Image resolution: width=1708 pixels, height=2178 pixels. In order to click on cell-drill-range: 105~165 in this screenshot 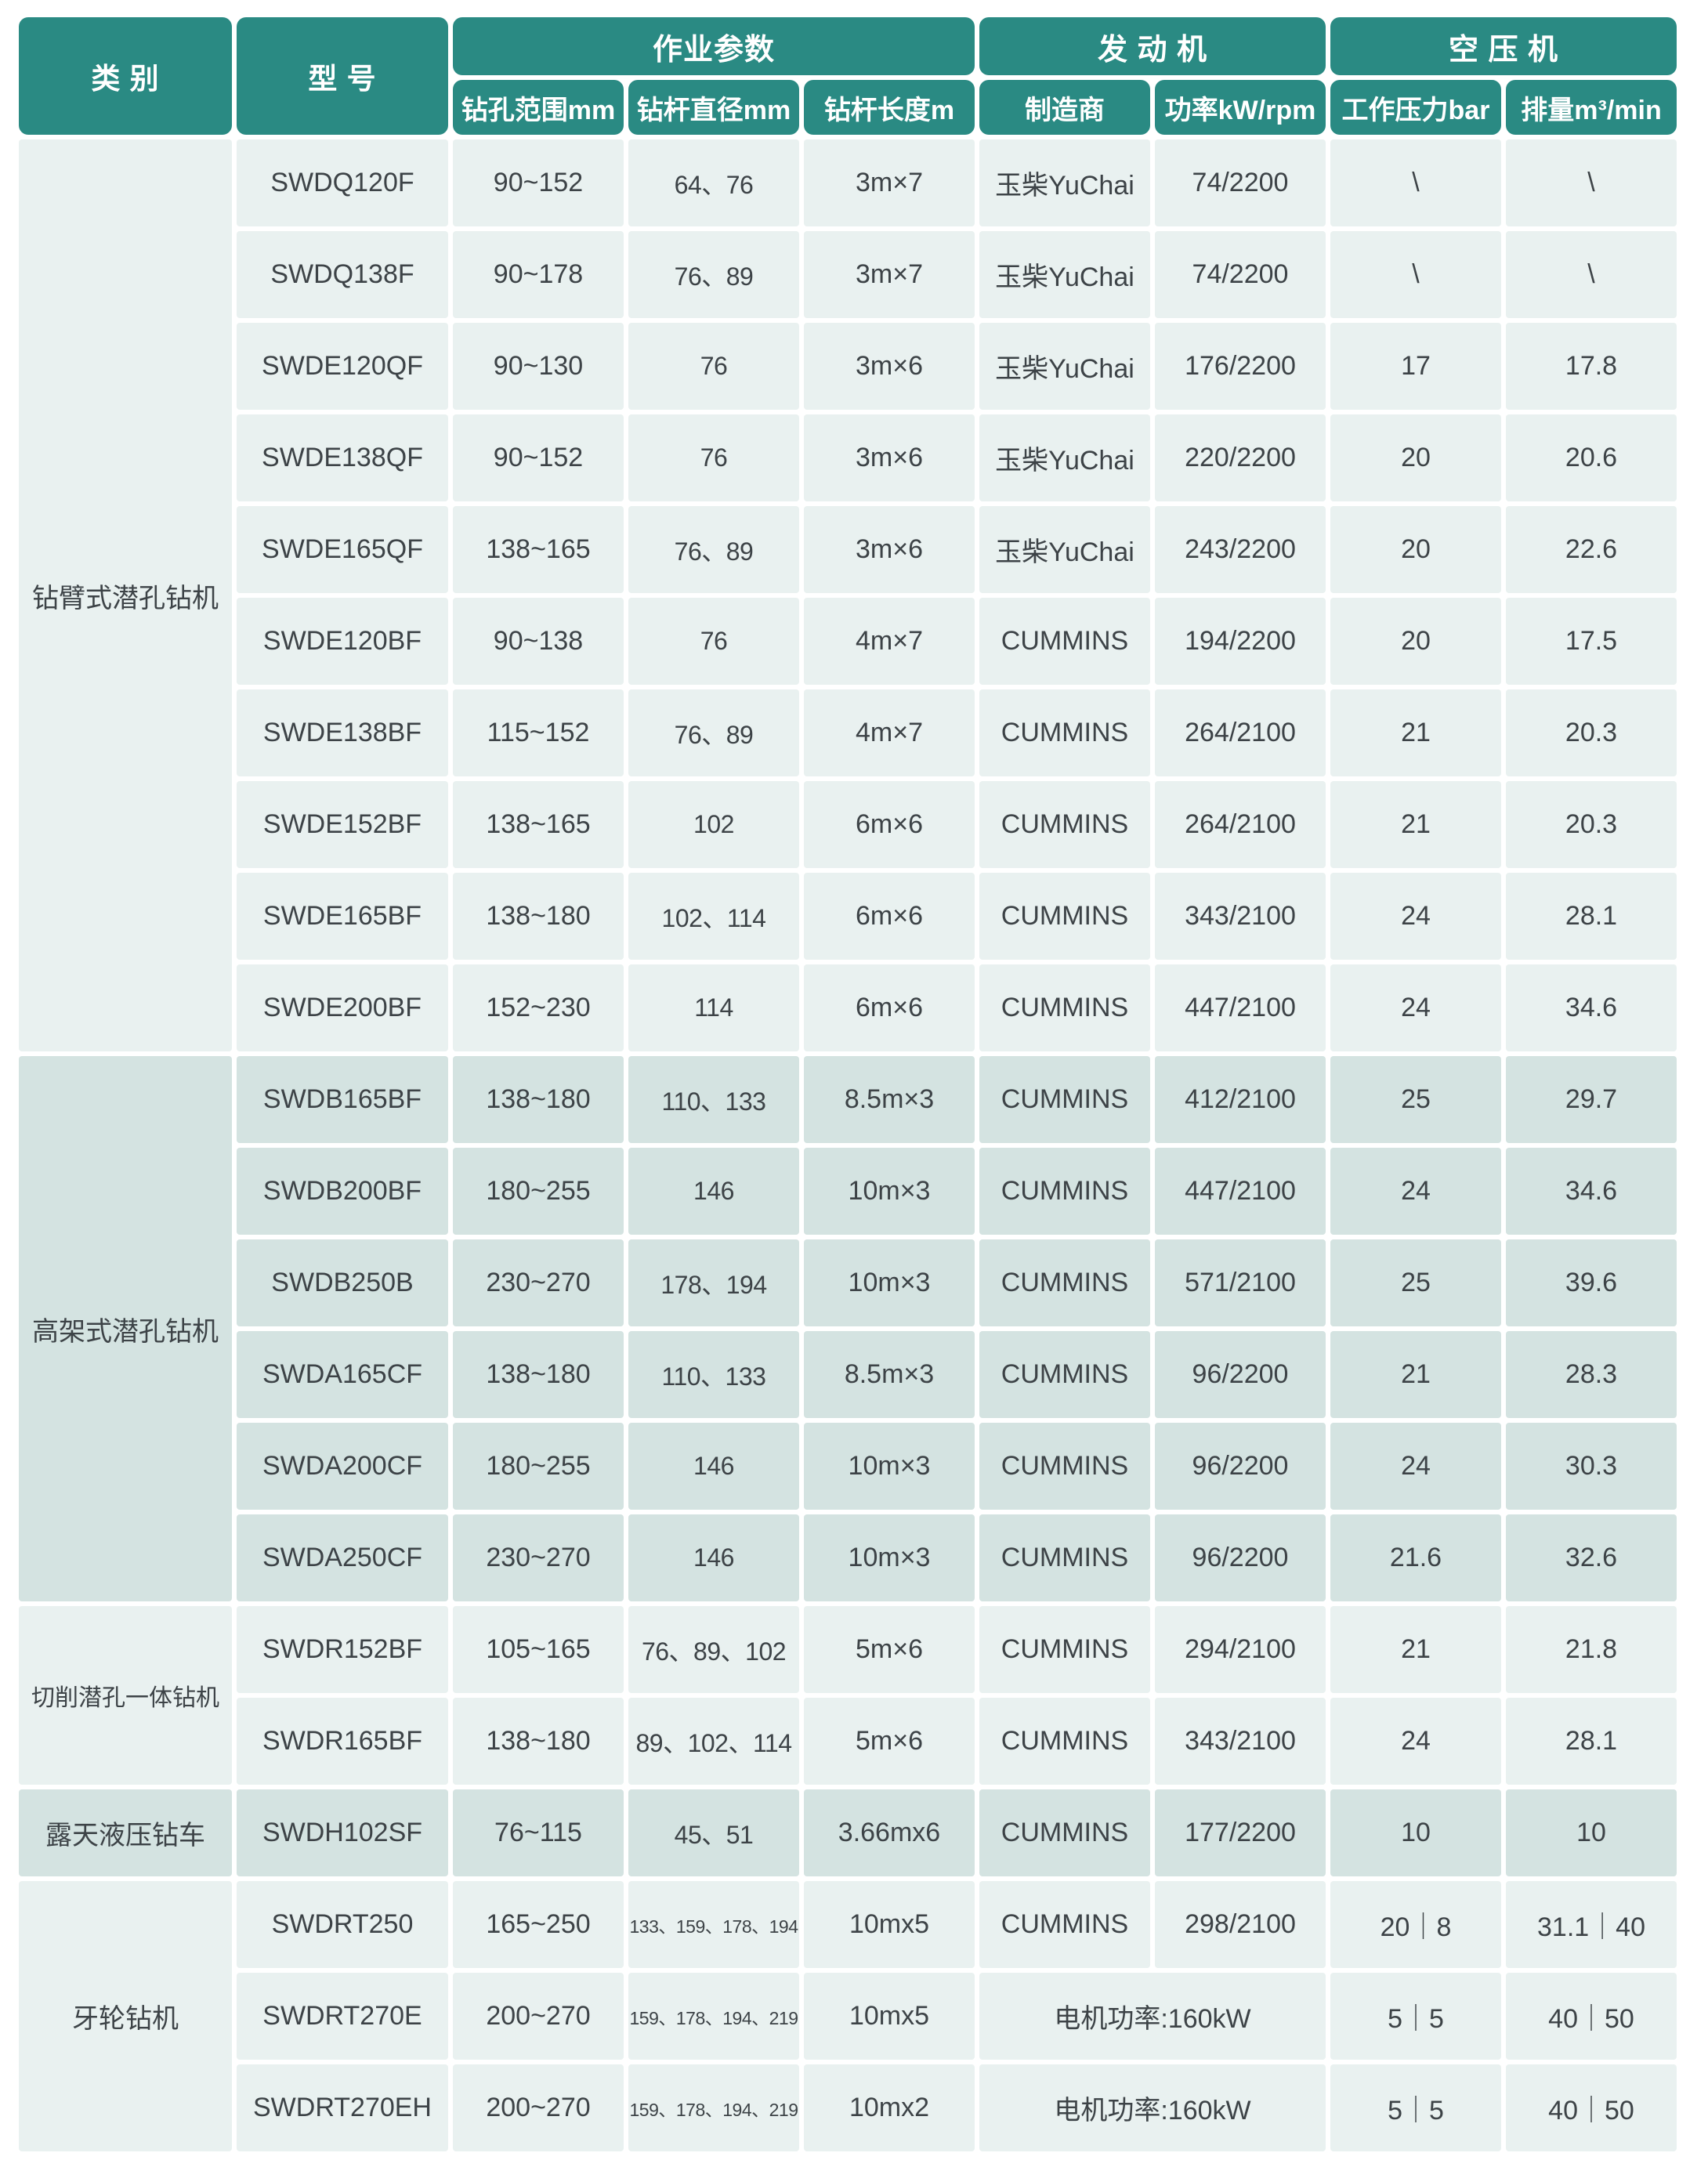, I will do `click(538, 1649)`.